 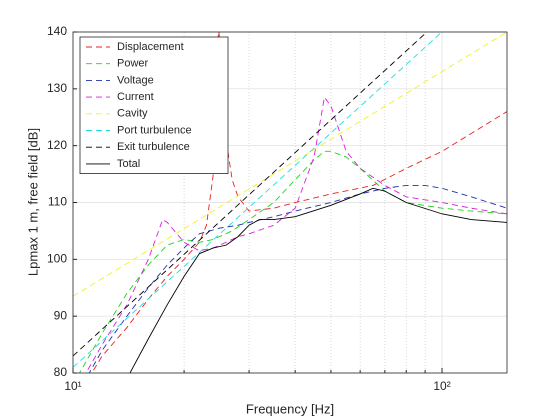 What do you see at coordinates (57, 88) in the screenshot?
I see `y-tick-label: 130` at bounding box center [57, 88].